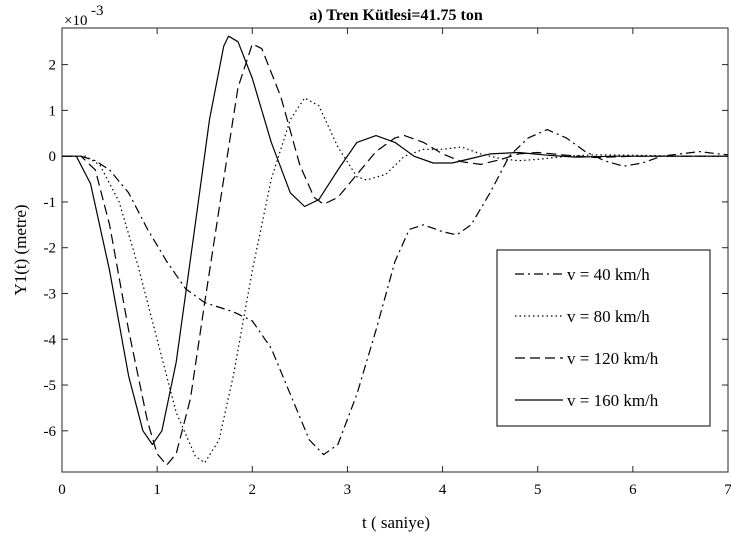  What do you see at coordinates (608, 274) in the screenshot?
I see `legend-label-v-40-km-h: v = 40 km/h` at bounding box center [608, 274].